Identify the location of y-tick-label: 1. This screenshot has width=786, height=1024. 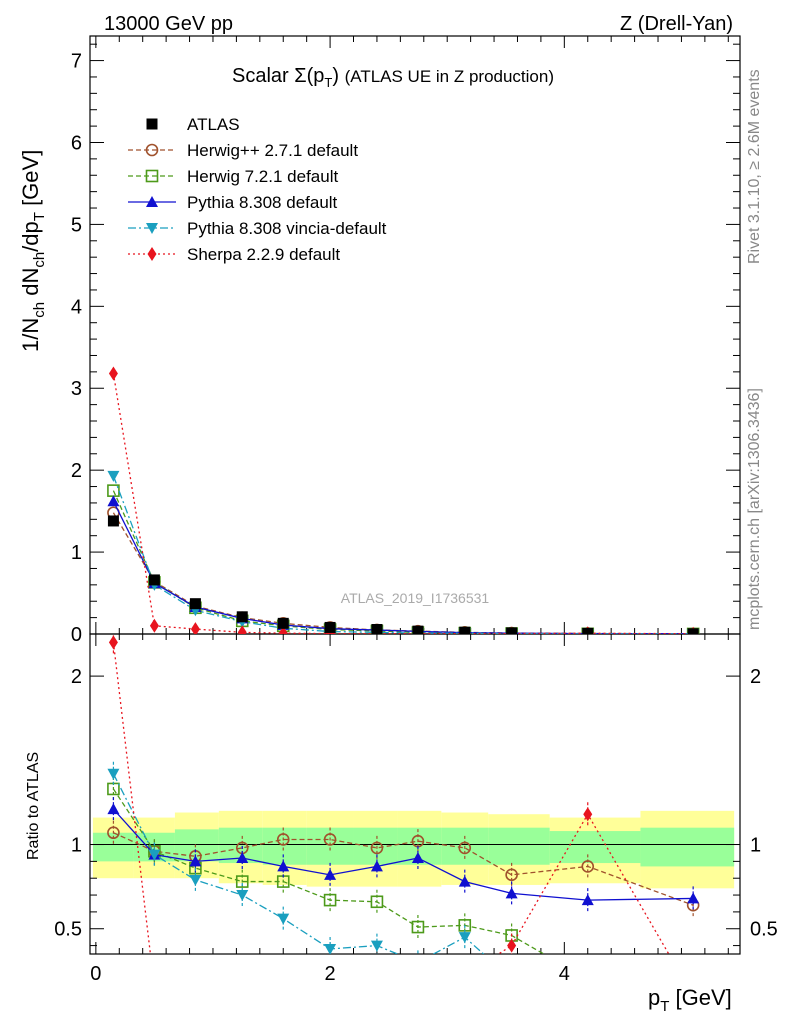
(76, 553).